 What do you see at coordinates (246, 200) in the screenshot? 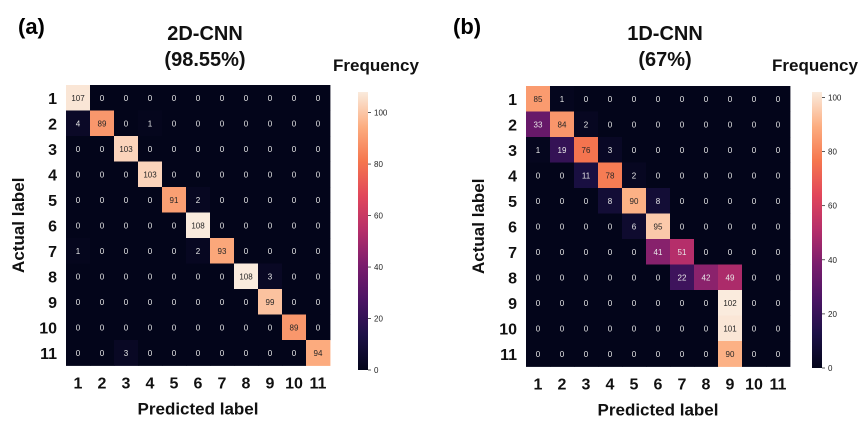
I see `cell-label-r5-c8: 0` at bounding box center [246, 200].